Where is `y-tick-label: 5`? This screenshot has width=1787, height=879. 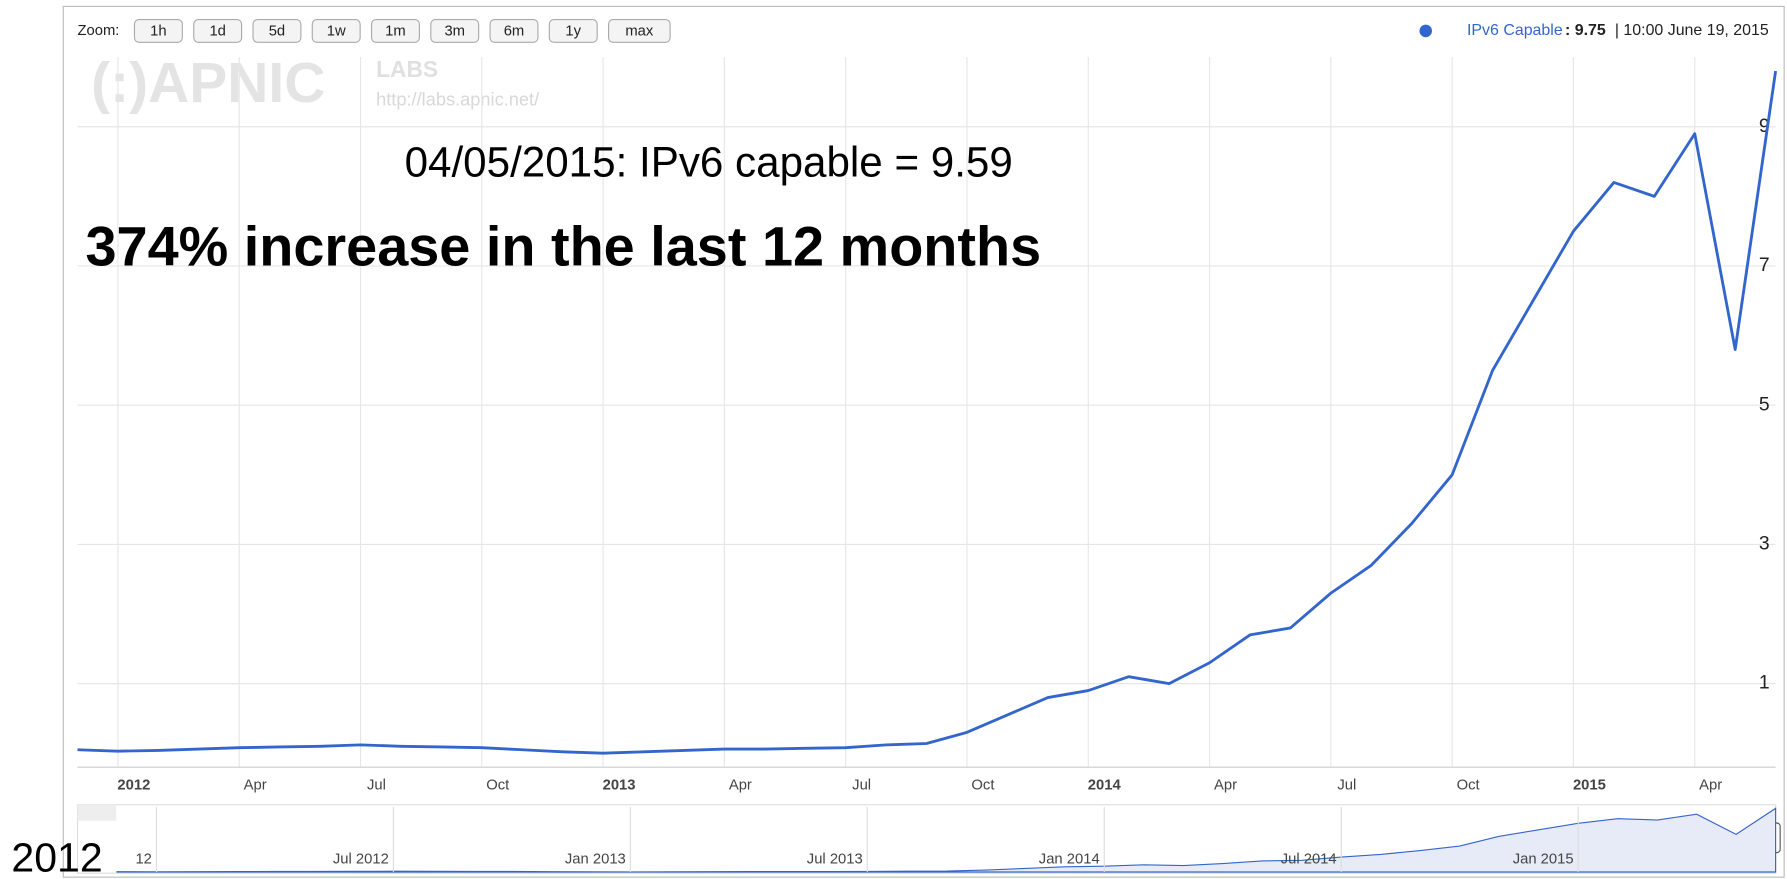
y-tick-label: 5 is located at coordinates (1764, 404).